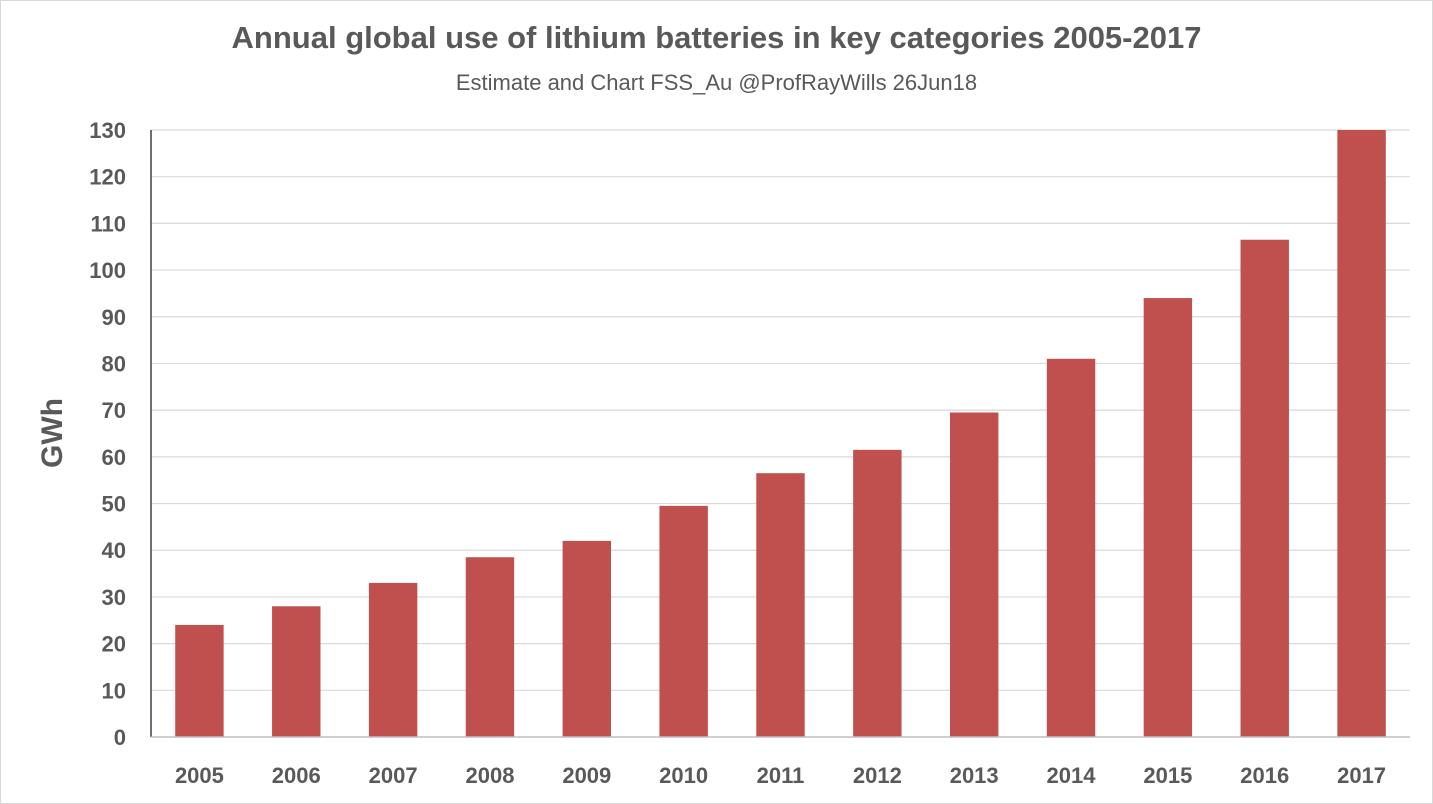  What do you see at coordinates (1361, 775) in the screenshot?
I see `x-tick-label: 2017` at bounding box center [1361, 775].